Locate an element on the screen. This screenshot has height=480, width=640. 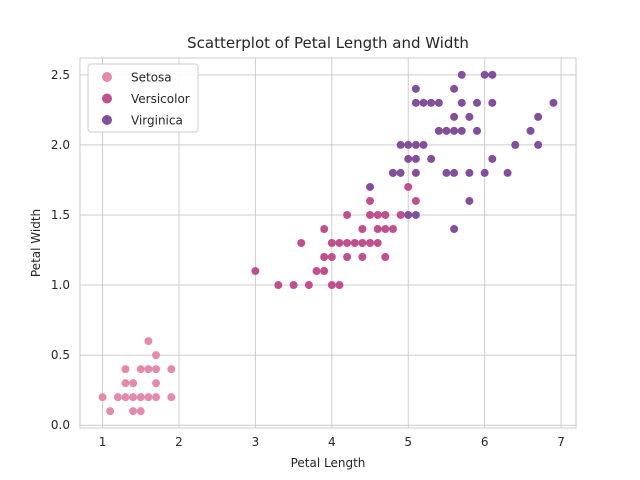
x-tick-label: 3 is located at coordinates (256, 442).